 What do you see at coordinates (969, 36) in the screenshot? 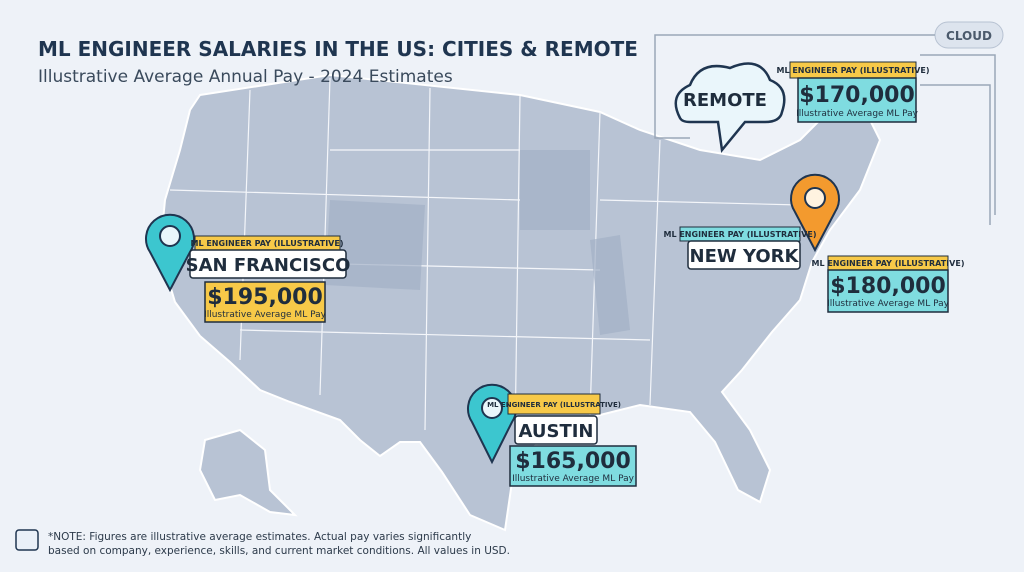
I see `tag: CLOUD` at bounding box center [969, 36].